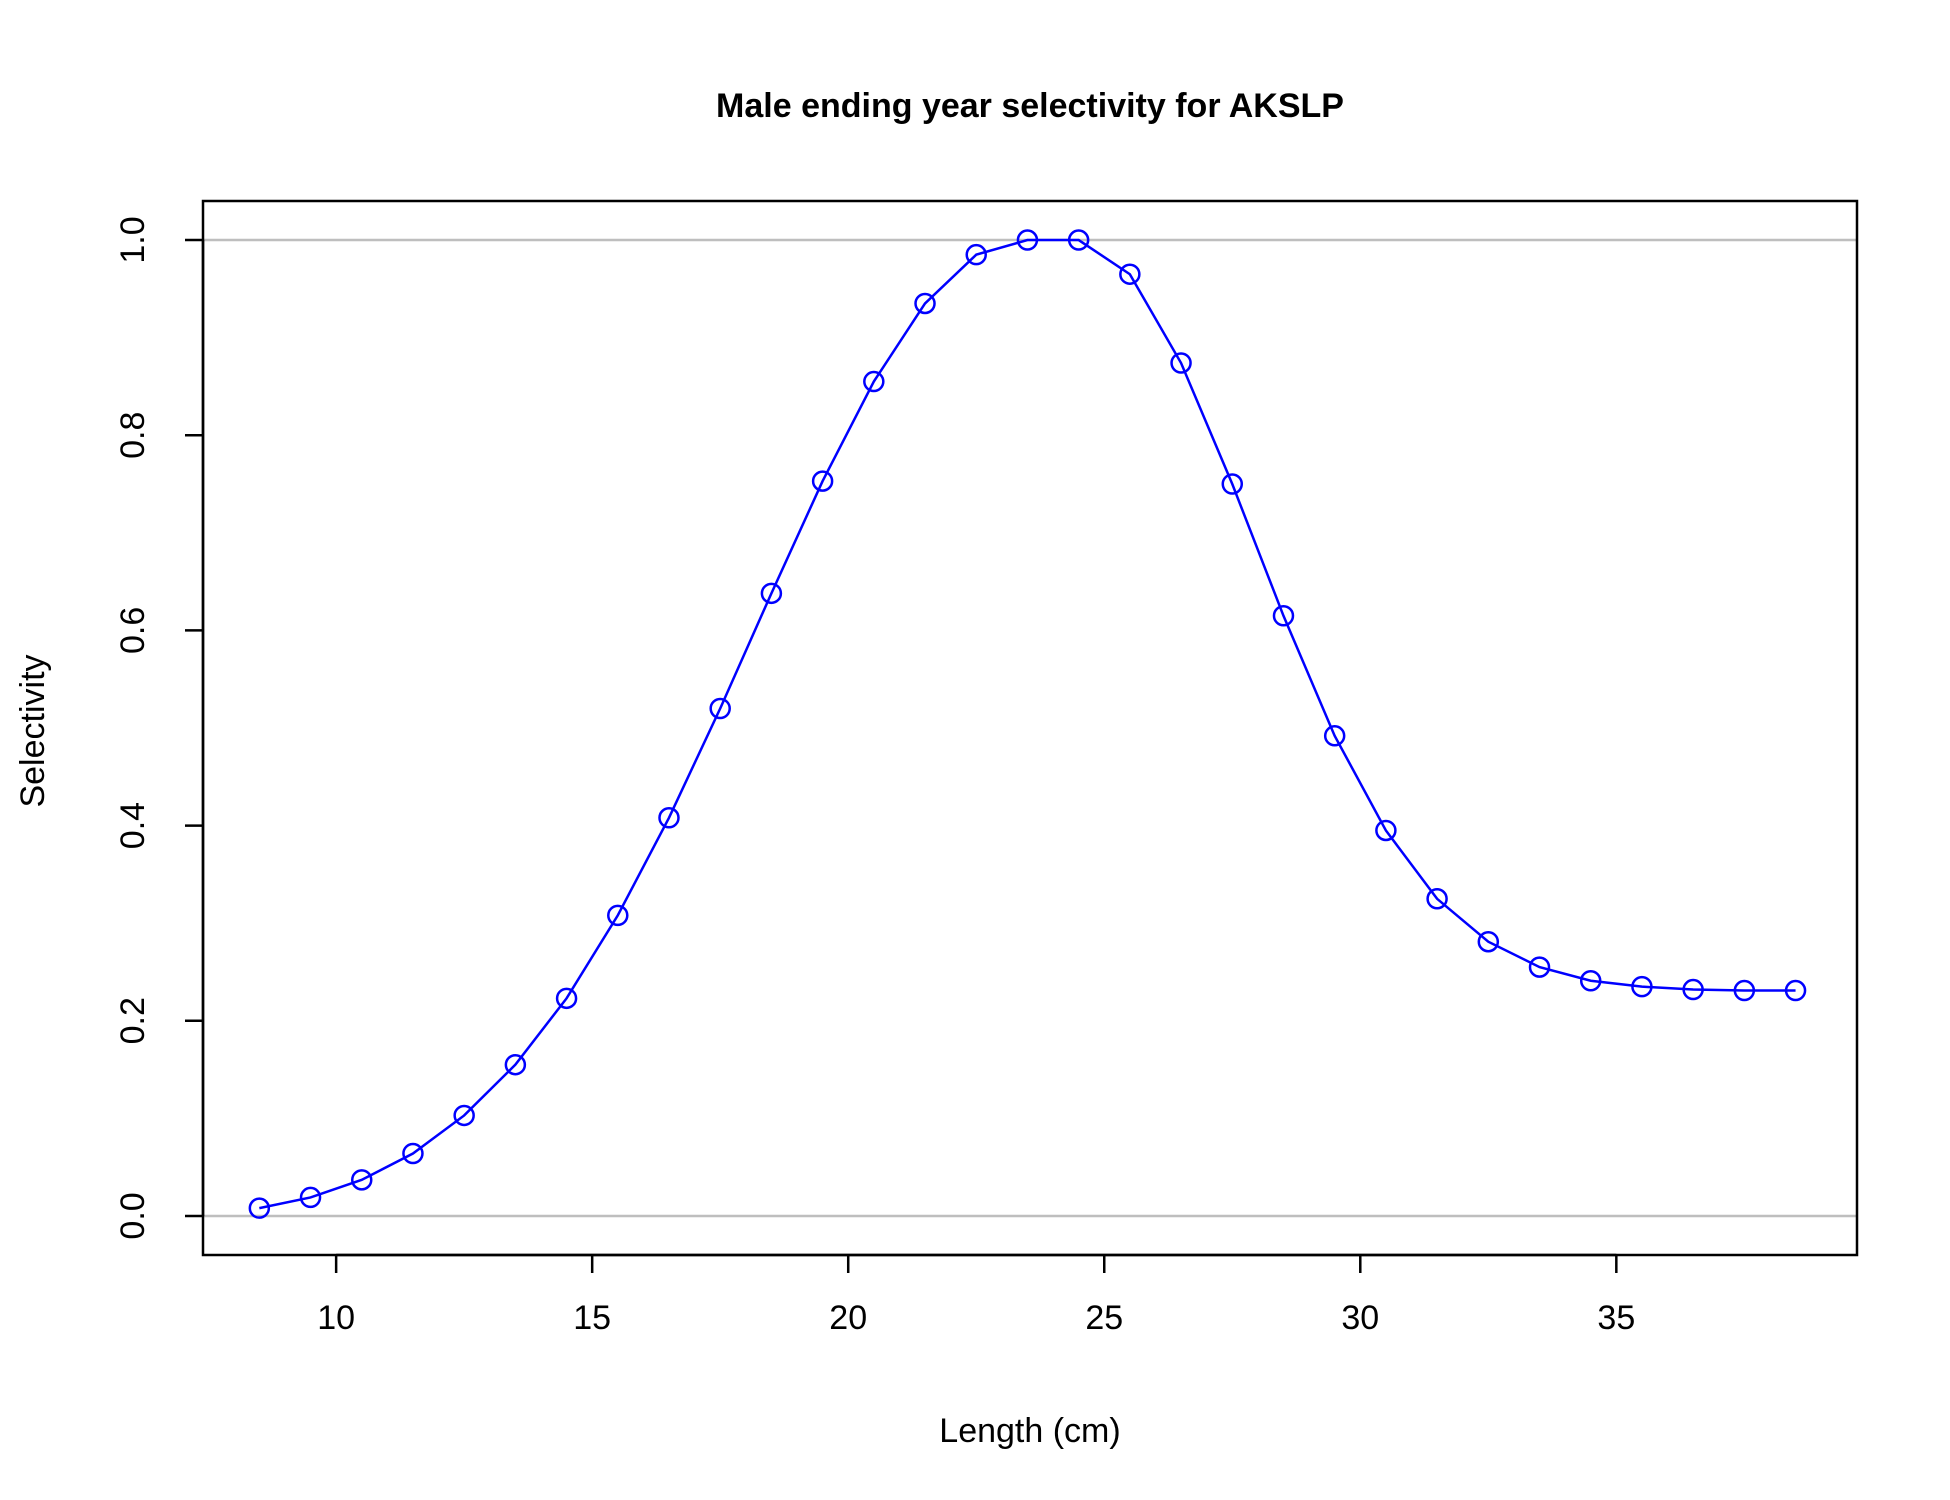 Image resolution: width=1950 pixels, height=1500 pixels. What do you see at coordinates (133, 630) in the screenshot?
I see `y-tick-label-3: 0.6` at bounding box center [133, 630].